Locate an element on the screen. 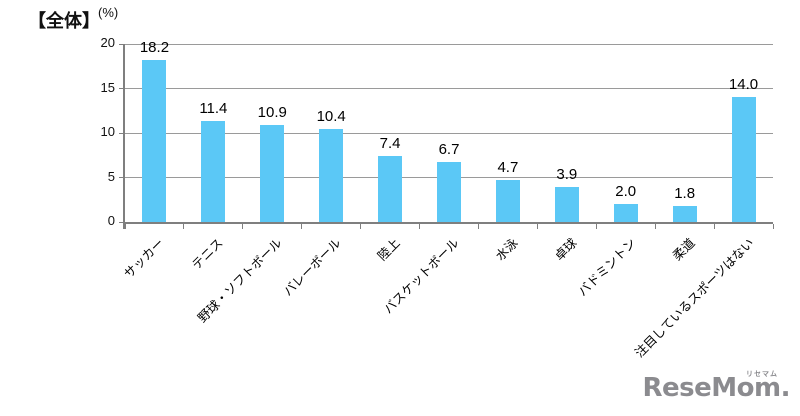 The width and height of the screenshot is (800, 416). y-axis-tick-label: 5 is located at coordinates (111, 176).